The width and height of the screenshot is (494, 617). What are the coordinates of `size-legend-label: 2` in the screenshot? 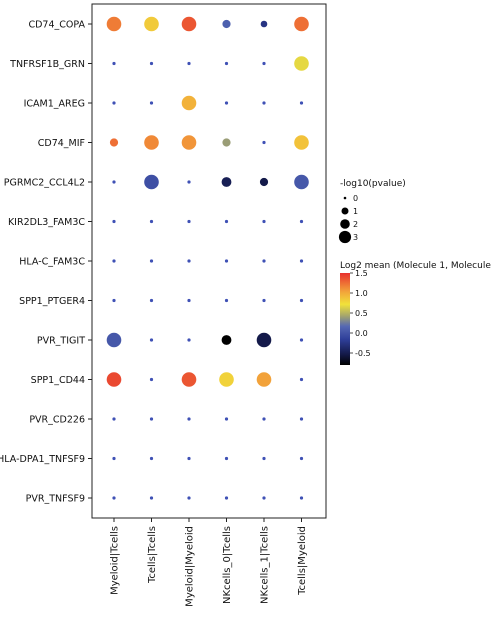 It's located at (355, 224).